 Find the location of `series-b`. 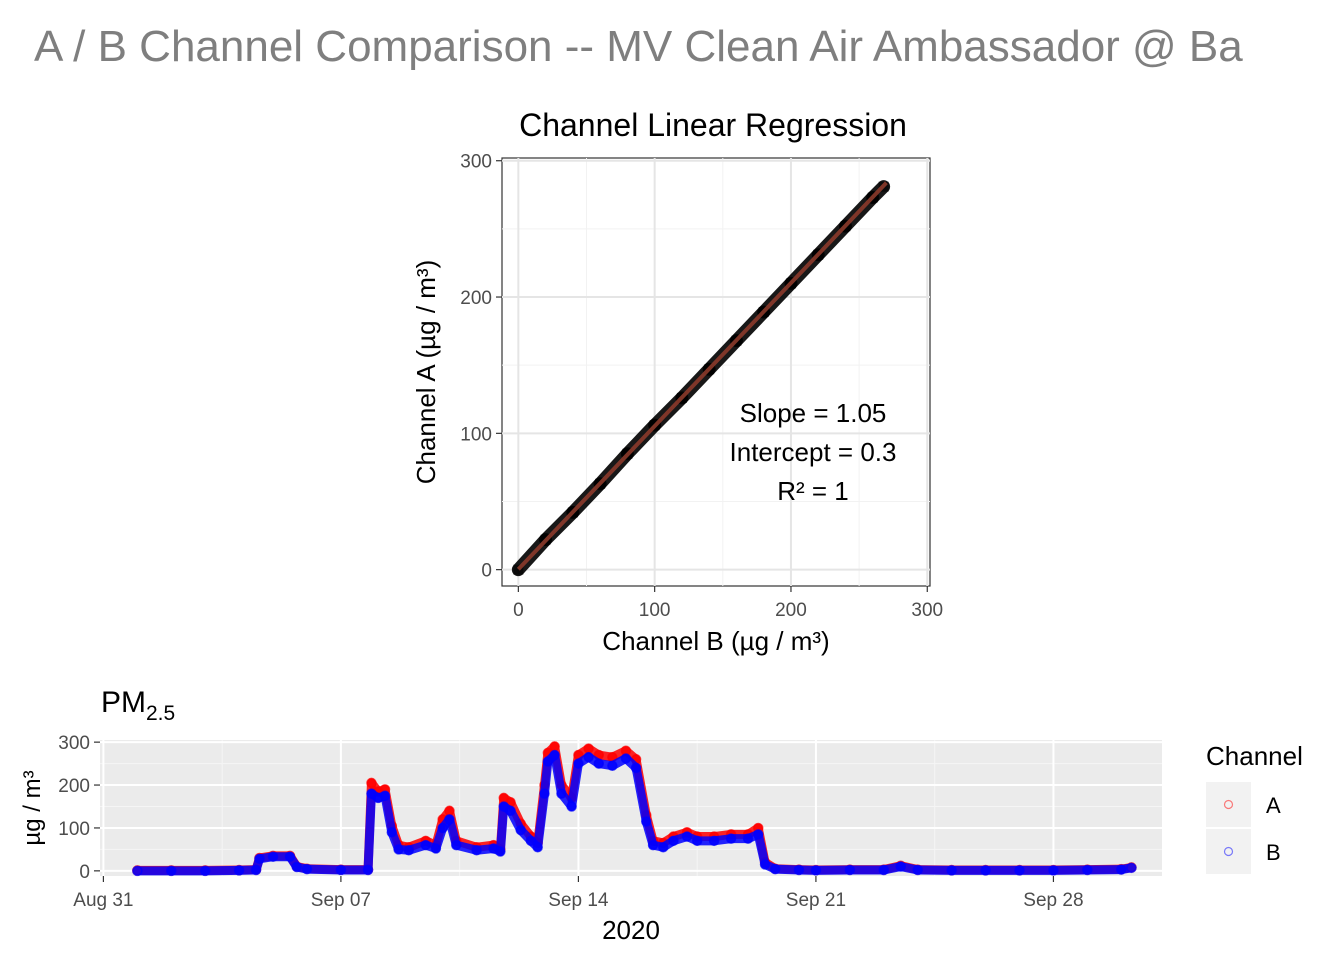

series-b is located at coordinates (634, 813).